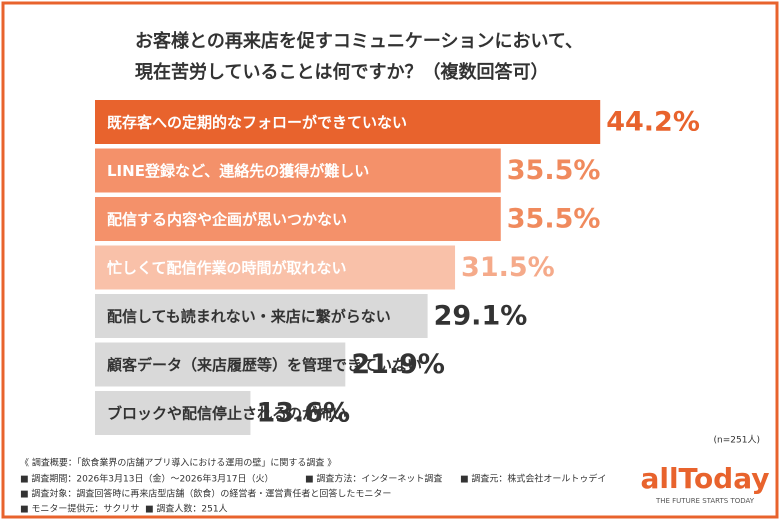 The width and height of the screenshot is (780, 520). What do you see at coordinates (705, 501) in the screenshot?
I see `logo-tagline: THE FUTURE STARTS TODAY` at bounding box center [705, 501].